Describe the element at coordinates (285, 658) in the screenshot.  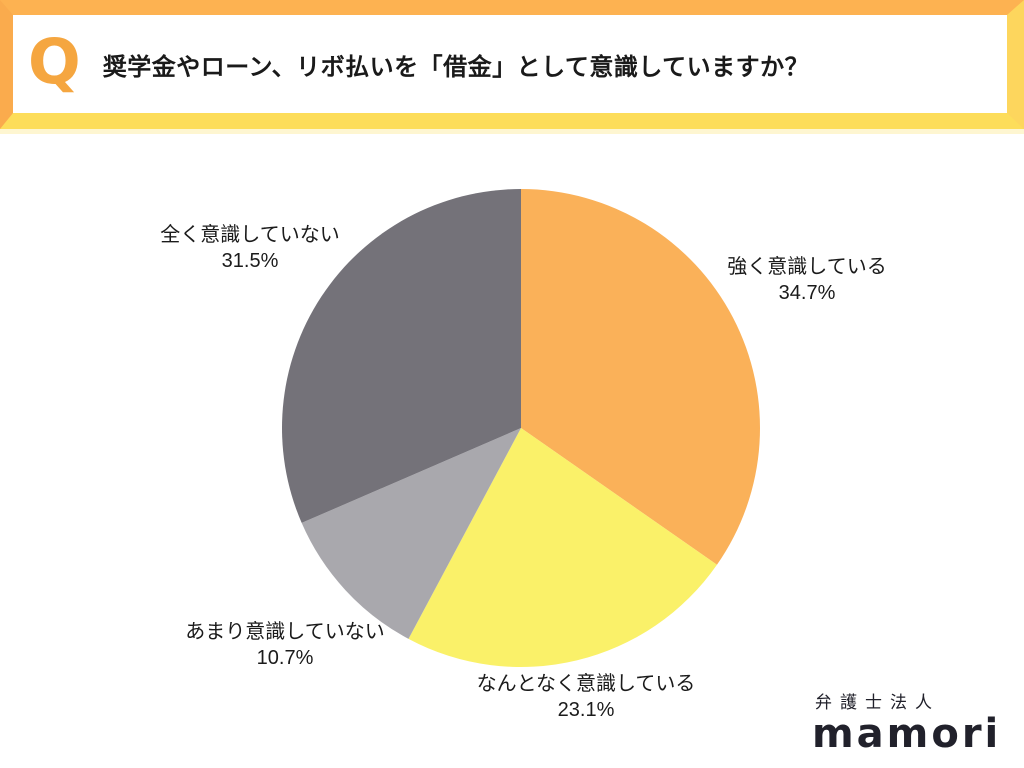
I see `slice-pct-text: 10.7%` at that location.